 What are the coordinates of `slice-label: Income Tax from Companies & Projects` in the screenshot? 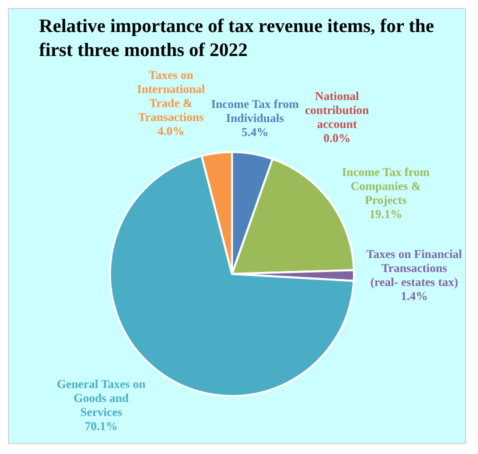 It's located at (386, 185).